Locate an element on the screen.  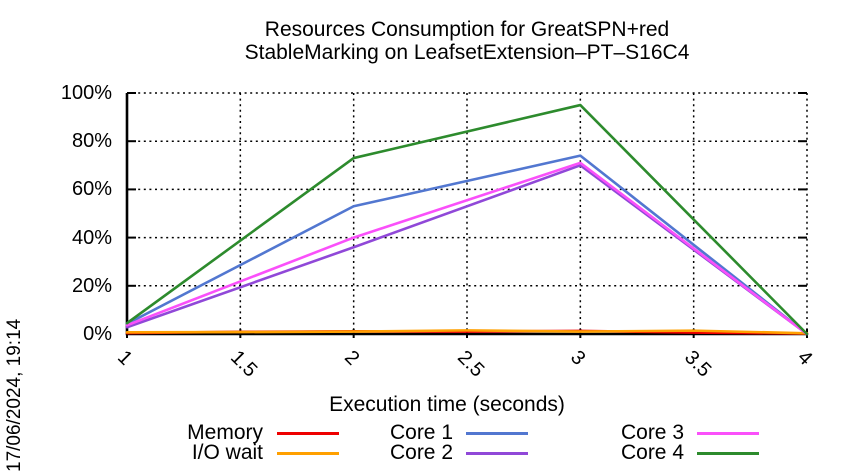
series-line-io_wait is located at coordinates (467, 332).